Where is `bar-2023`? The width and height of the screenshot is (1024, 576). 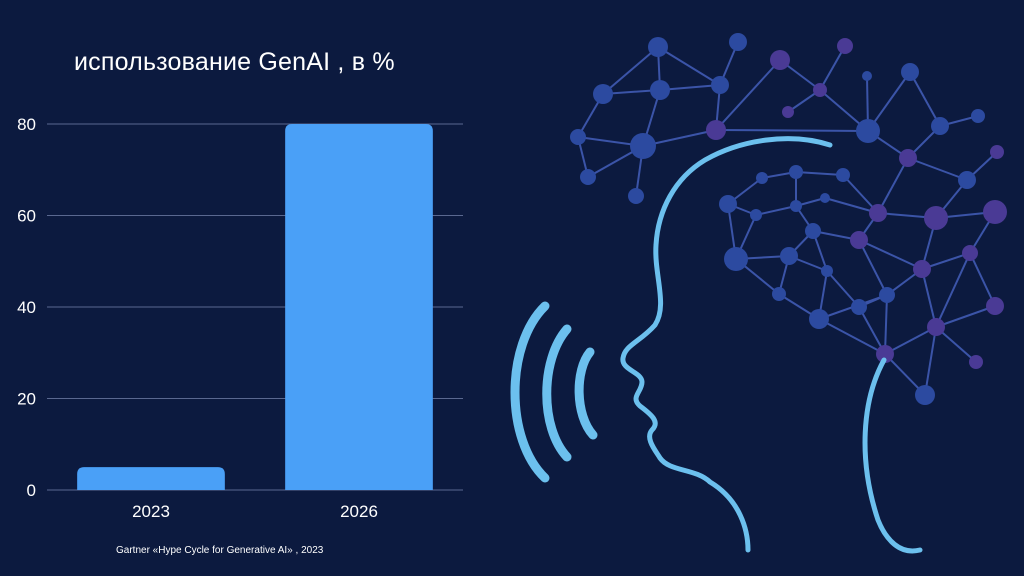 bar-2023 is located at coordinates (151, 478).